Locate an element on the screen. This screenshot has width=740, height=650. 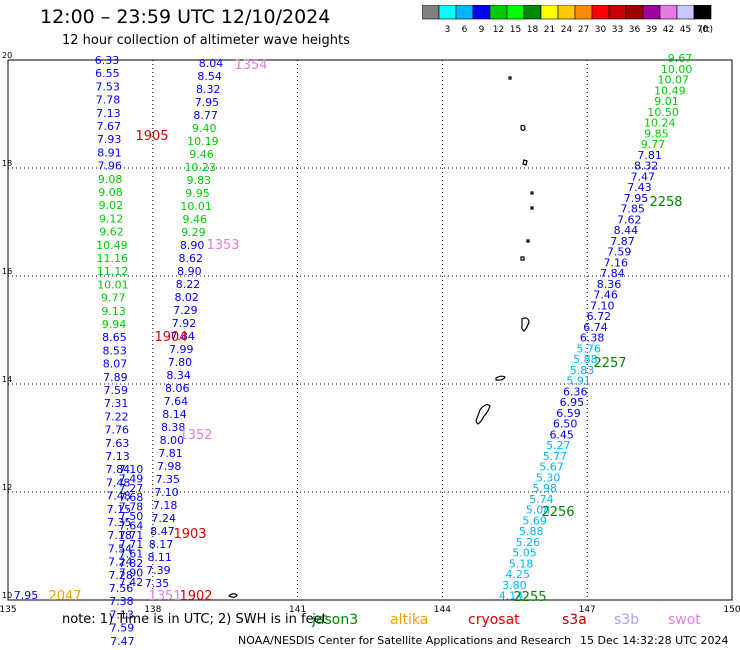
legend-tick-label: 18 is located at coordinates (533, 30).